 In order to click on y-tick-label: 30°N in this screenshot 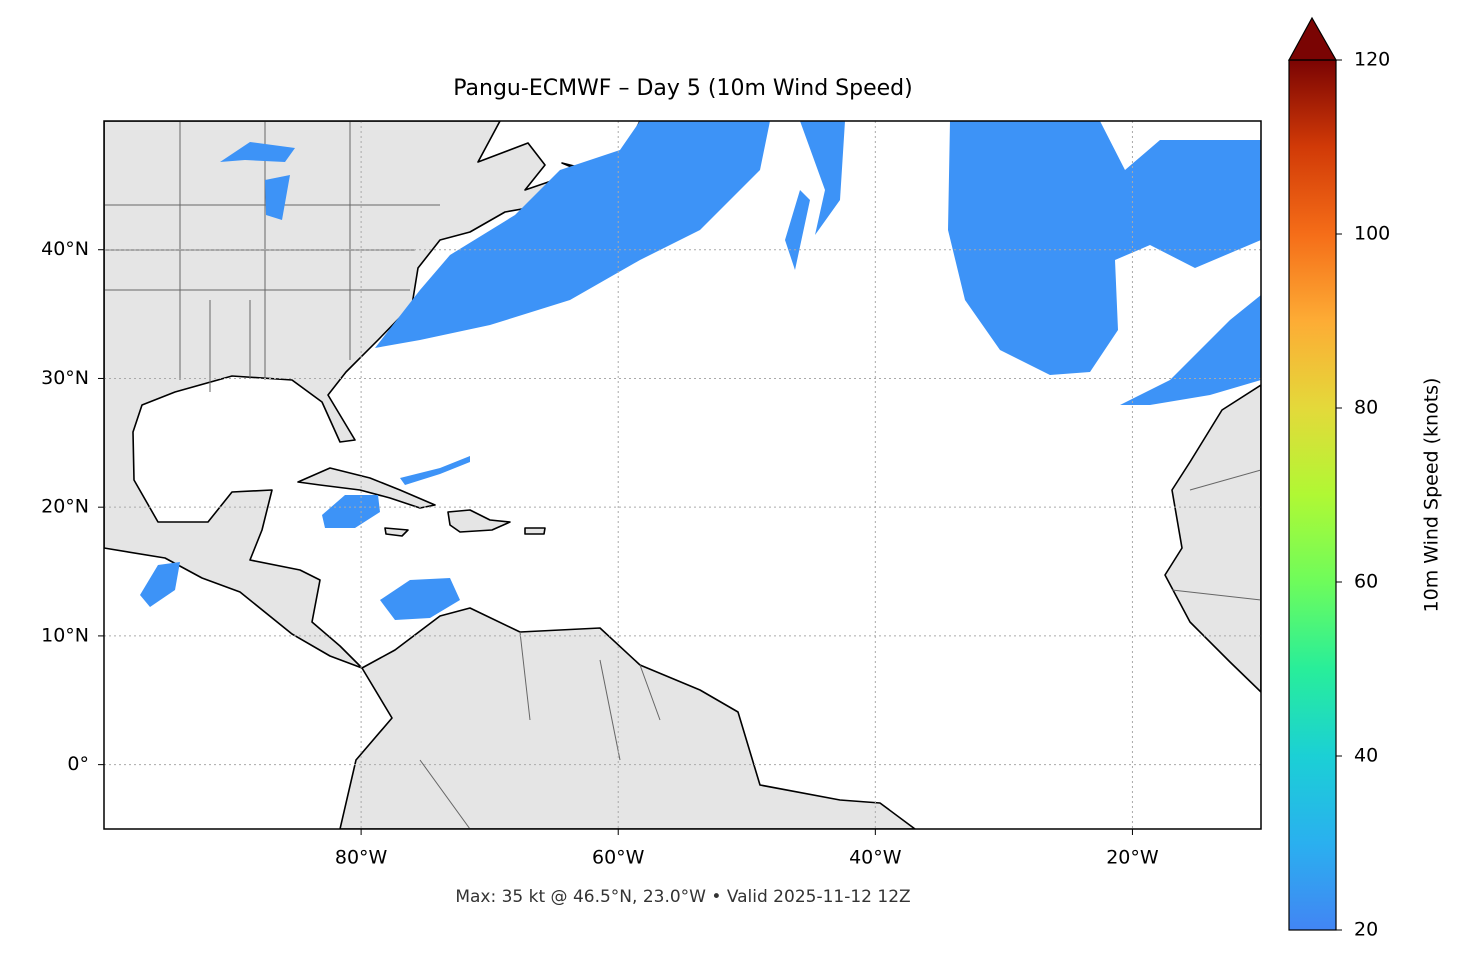, I will do `click(65, 378)`.